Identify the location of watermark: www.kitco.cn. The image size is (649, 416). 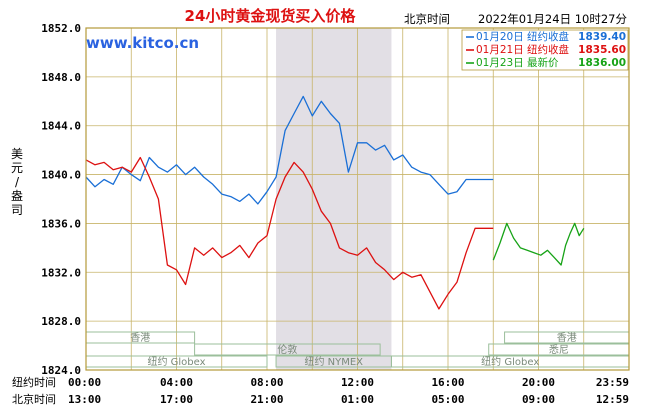
(142, 43).